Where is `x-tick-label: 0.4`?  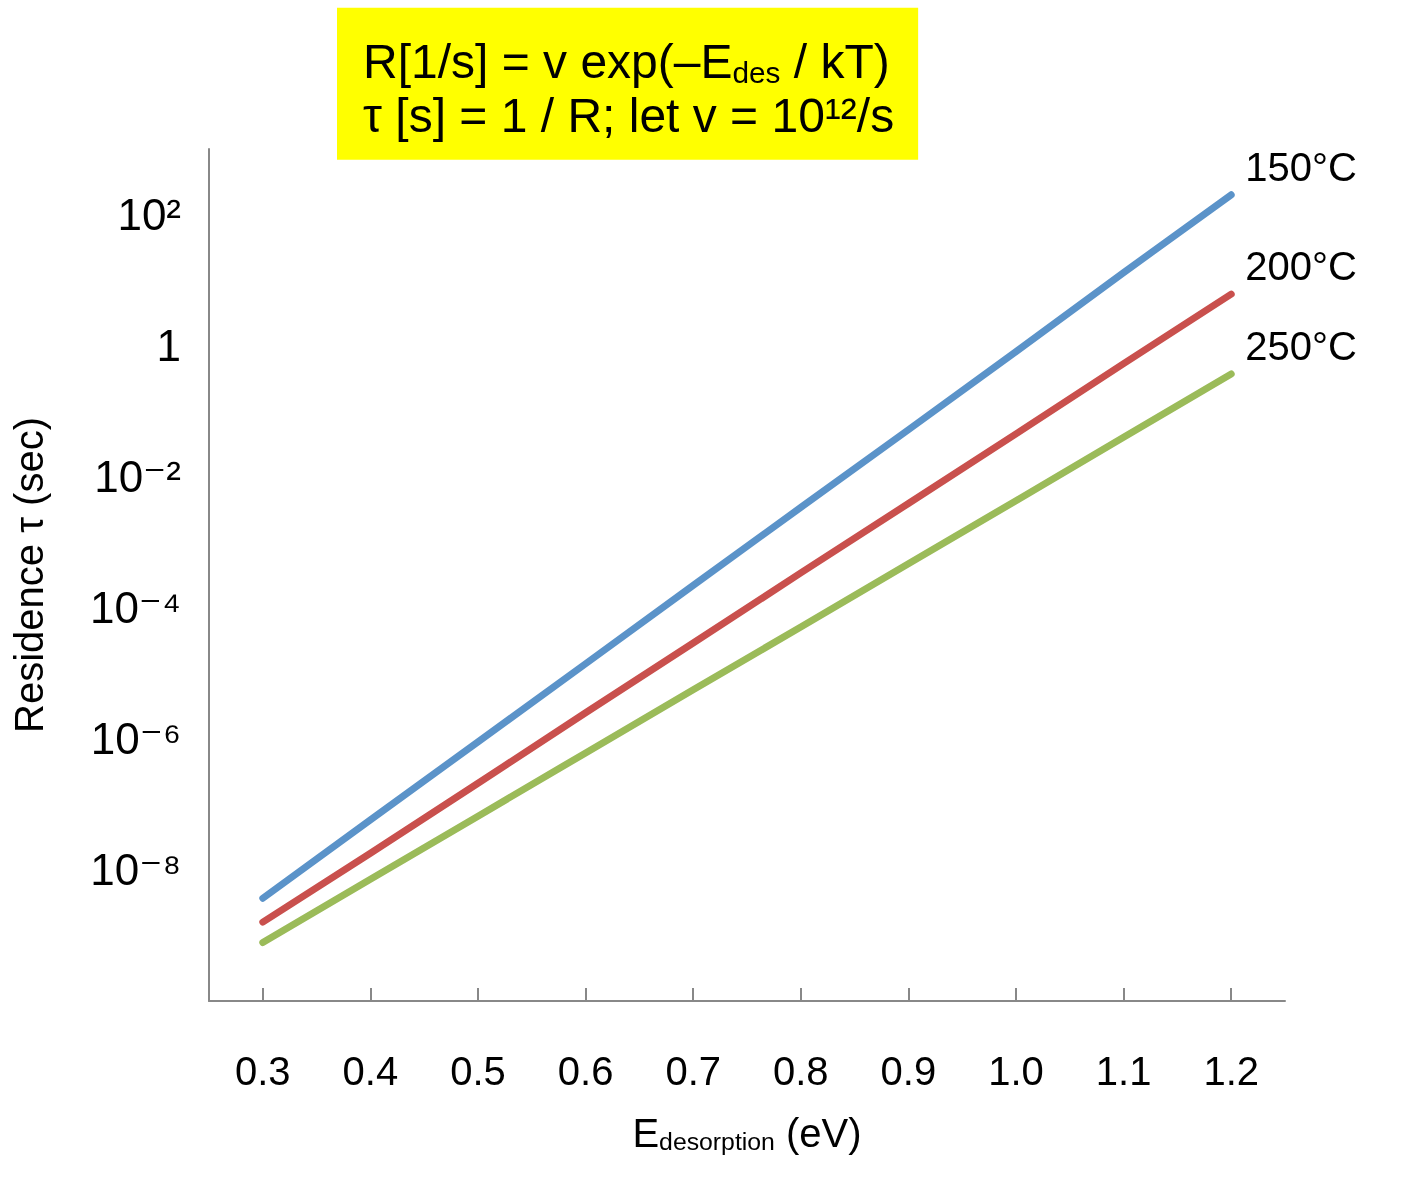
x-tick-label: 0.4 is located at coordinates (370, 1071).